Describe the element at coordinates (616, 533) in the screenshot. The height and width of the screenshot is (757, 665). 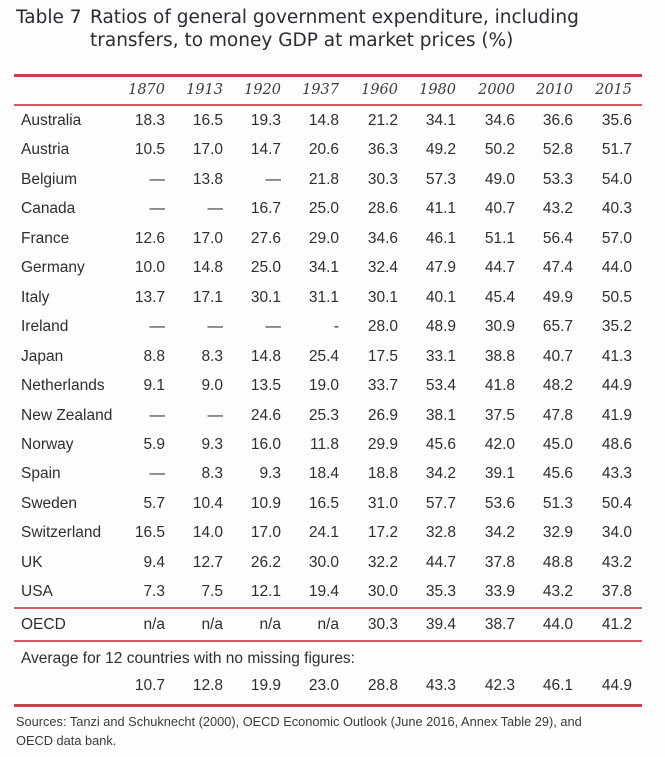
I see `table-cell: 34.0` at that location.